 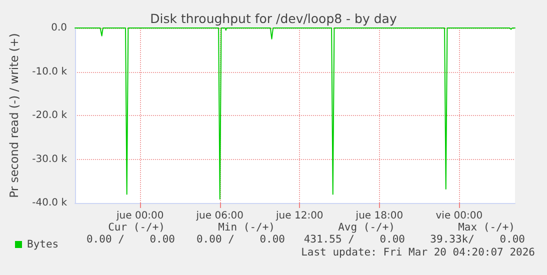 I want to click on x-tick-label: jue 06:00, so click(x=219, y=216).